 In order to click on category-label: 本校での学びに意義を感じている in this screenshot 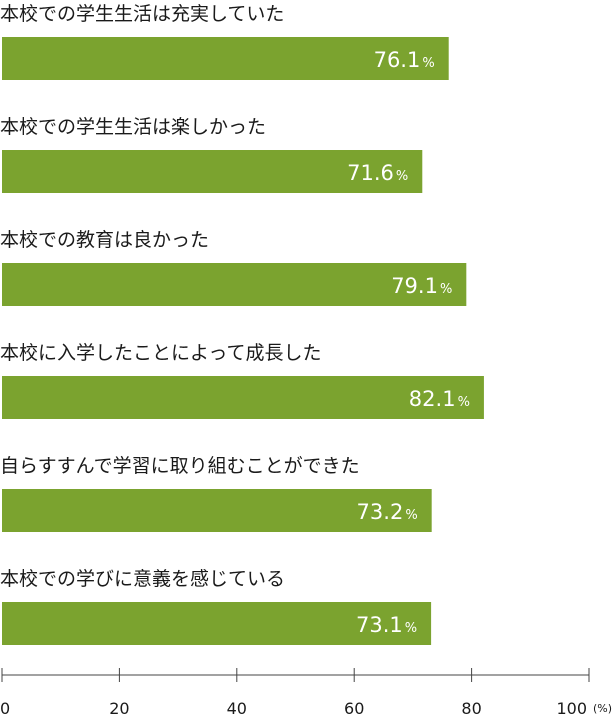, I will do `click(142, 579)`.